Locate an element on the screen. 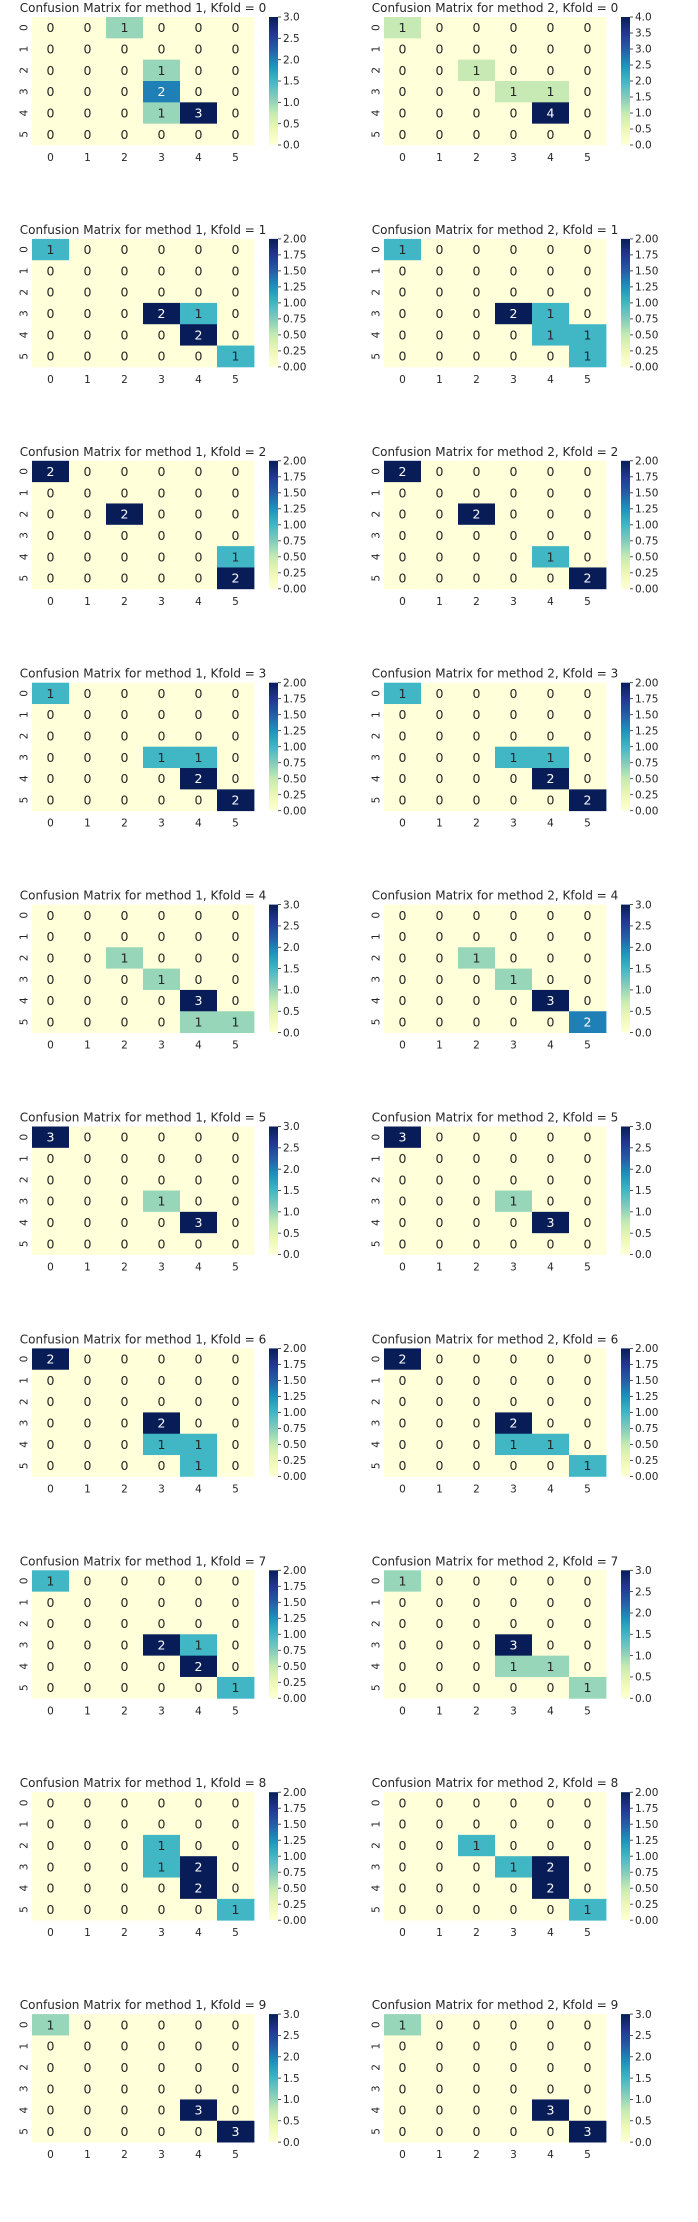 The height and width of the screenshot is (2222, 698). x-tick-label: 2 is located at coordinates (476, 2155).